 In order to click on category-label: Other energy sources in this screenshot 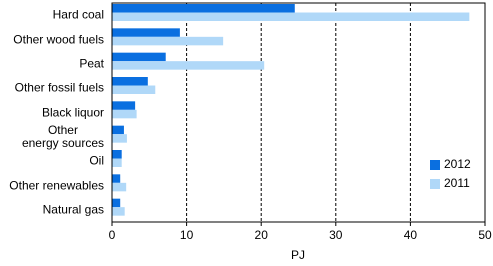, I will do `click(62, 136)`.